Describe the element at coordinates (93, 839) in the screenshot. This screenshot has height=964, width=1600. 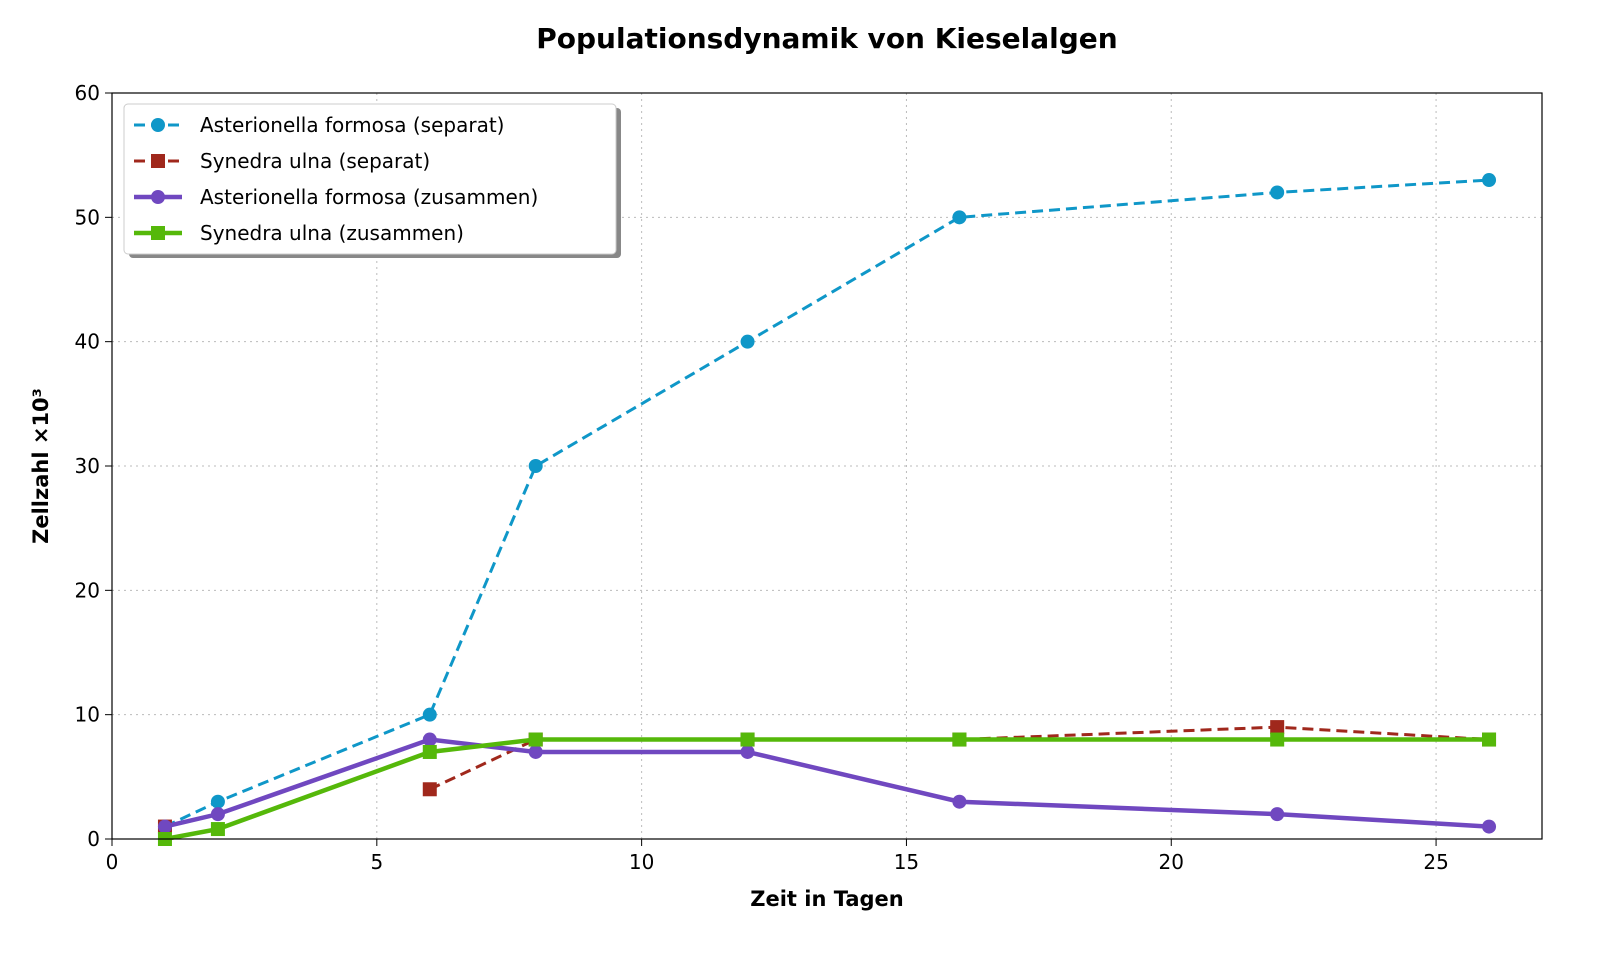
I see `y-tick-label: 0` at that location.